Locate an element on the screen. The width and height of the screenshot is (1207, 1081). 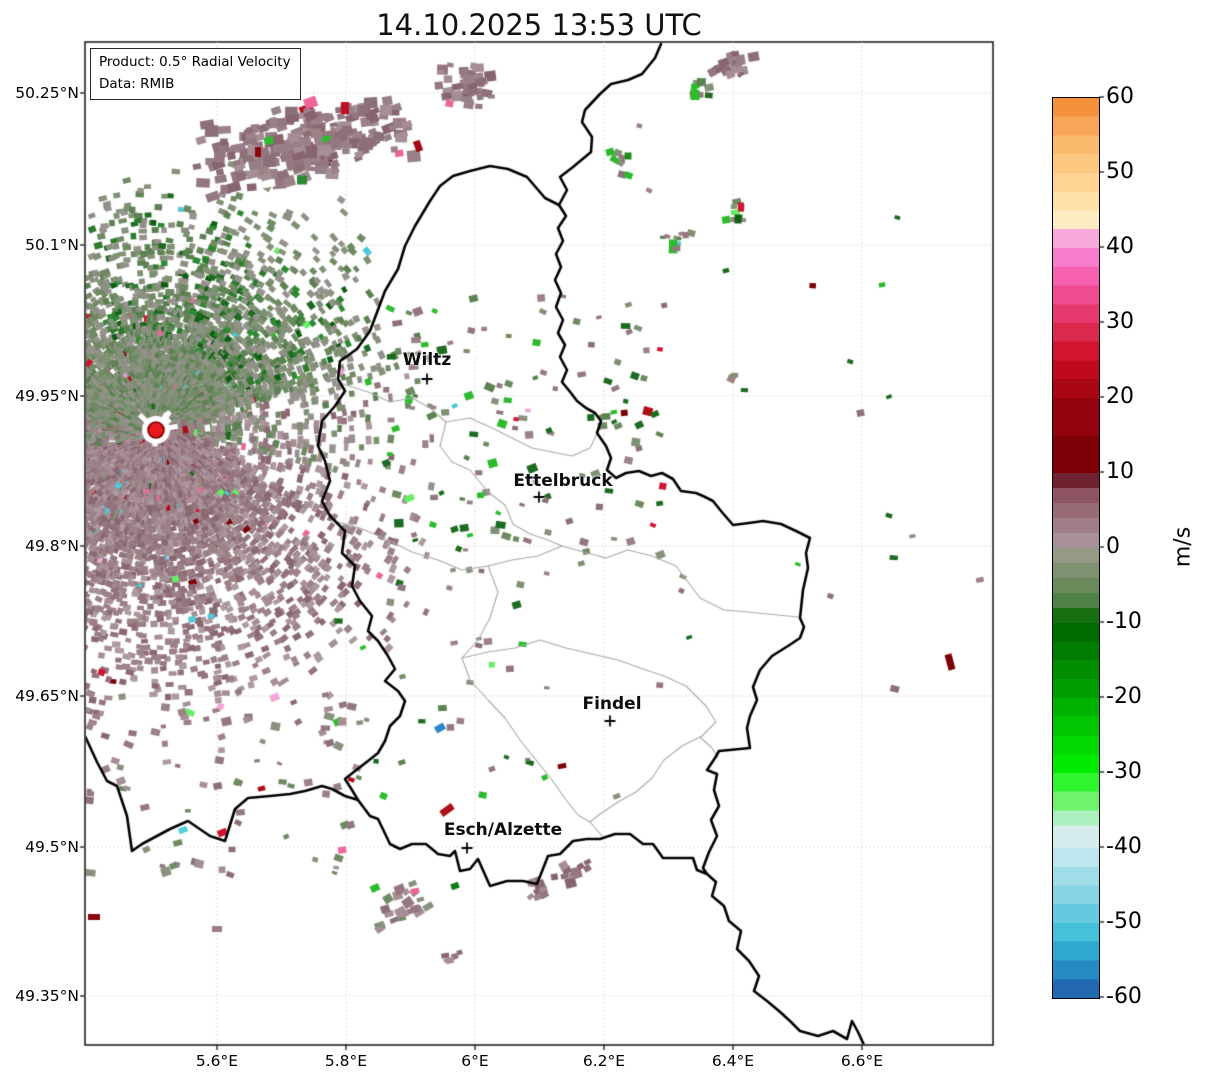
y-tick-label: 50.25°N is located at coordinates (47, 93).